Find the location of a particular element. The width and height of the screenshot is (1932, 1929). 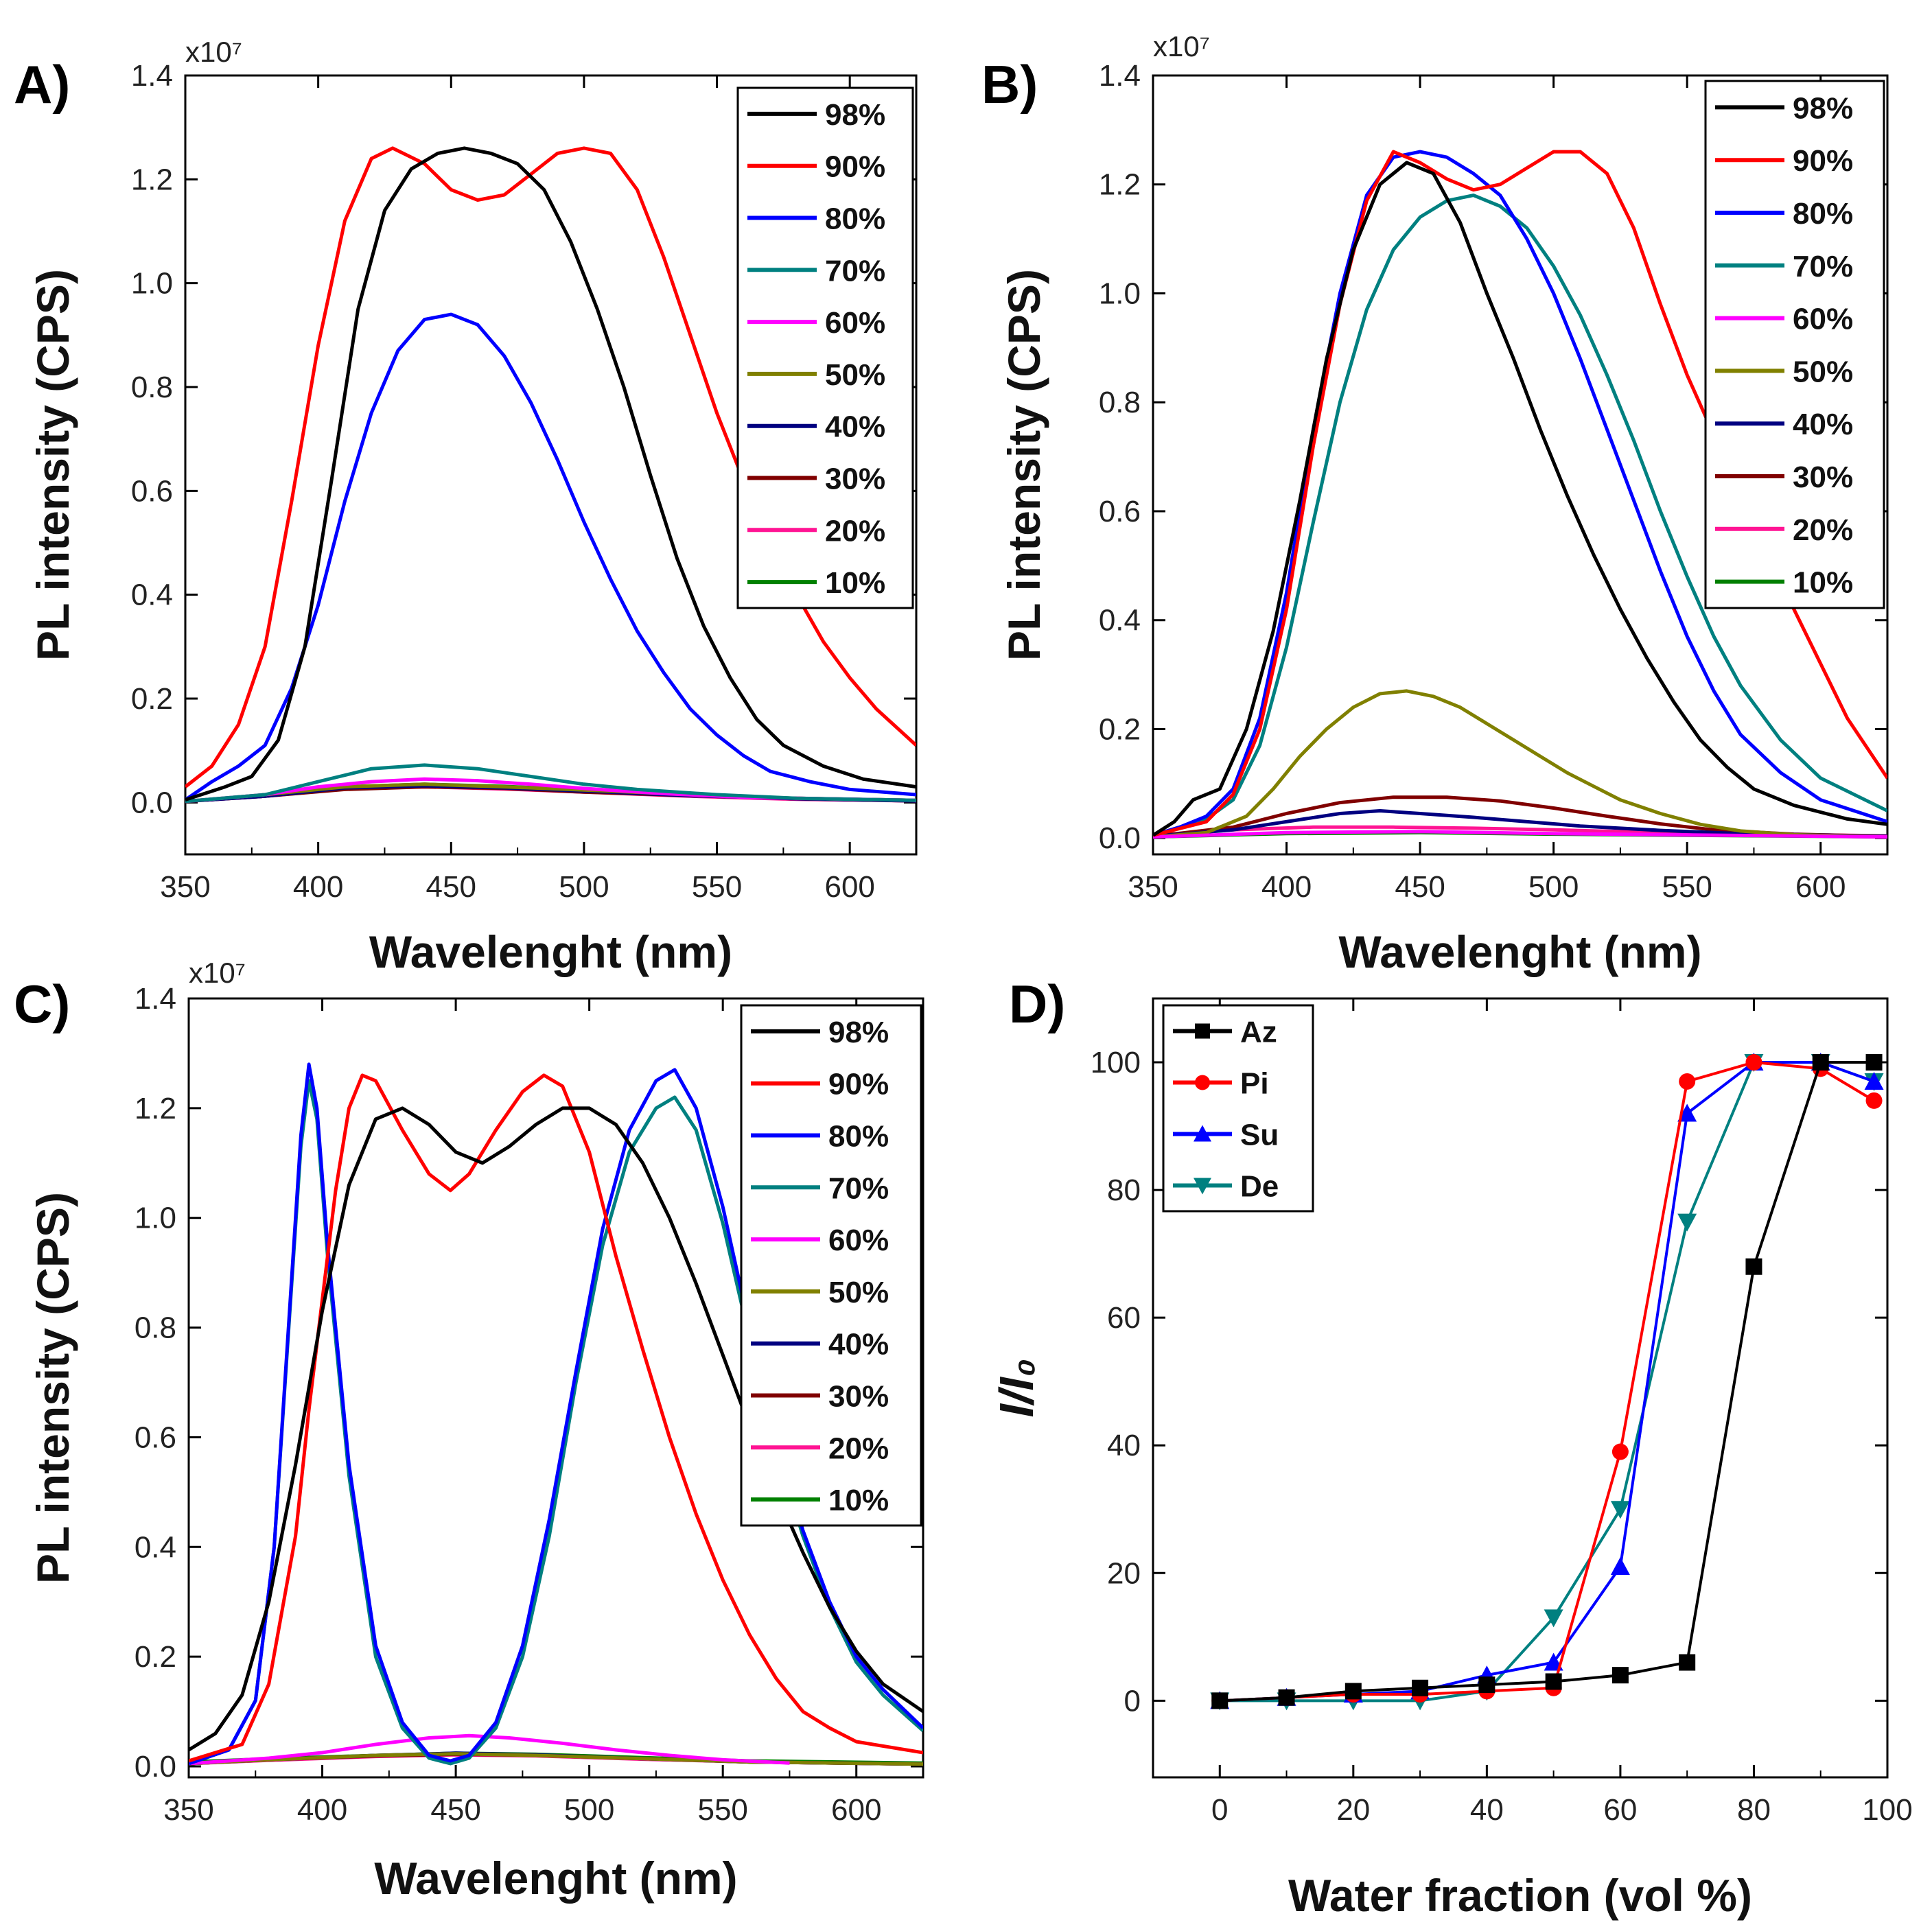

series-group is located at coordinates (1547, 1382).